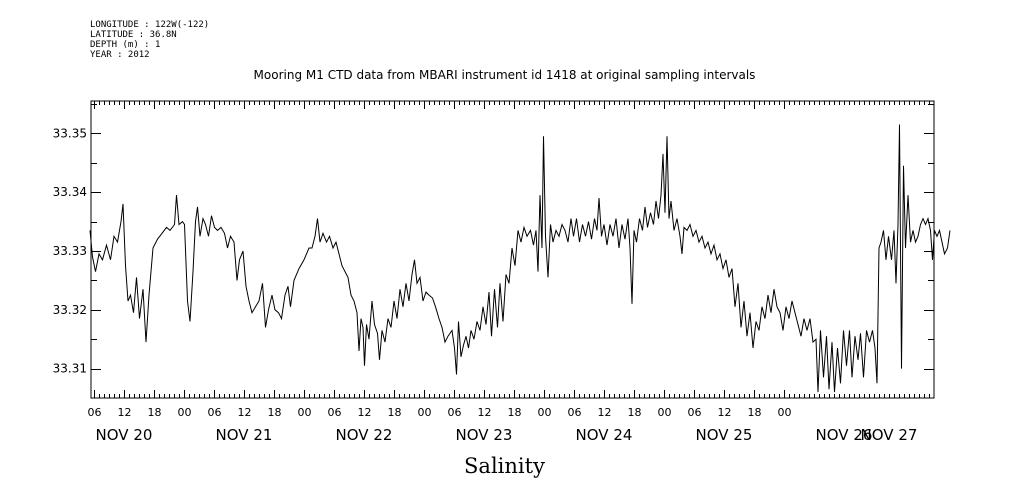 The image size is (1009, 504). What do you see at coordinates (484, 435) in the screenshot?
I see `x-day-label: NOV 23` at bounding box center [484, 435].